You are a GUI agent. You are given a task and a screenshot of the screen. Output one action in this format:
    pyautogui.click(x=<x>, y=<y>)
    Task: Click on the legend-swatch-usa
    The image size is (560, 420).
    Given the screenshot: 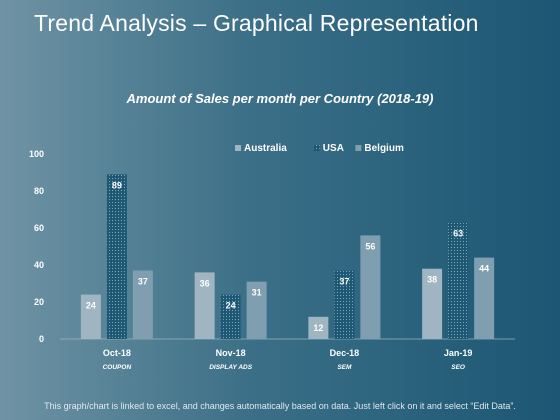 What is the action you would take?
    pyautogui.click(x=316, y=148)
    